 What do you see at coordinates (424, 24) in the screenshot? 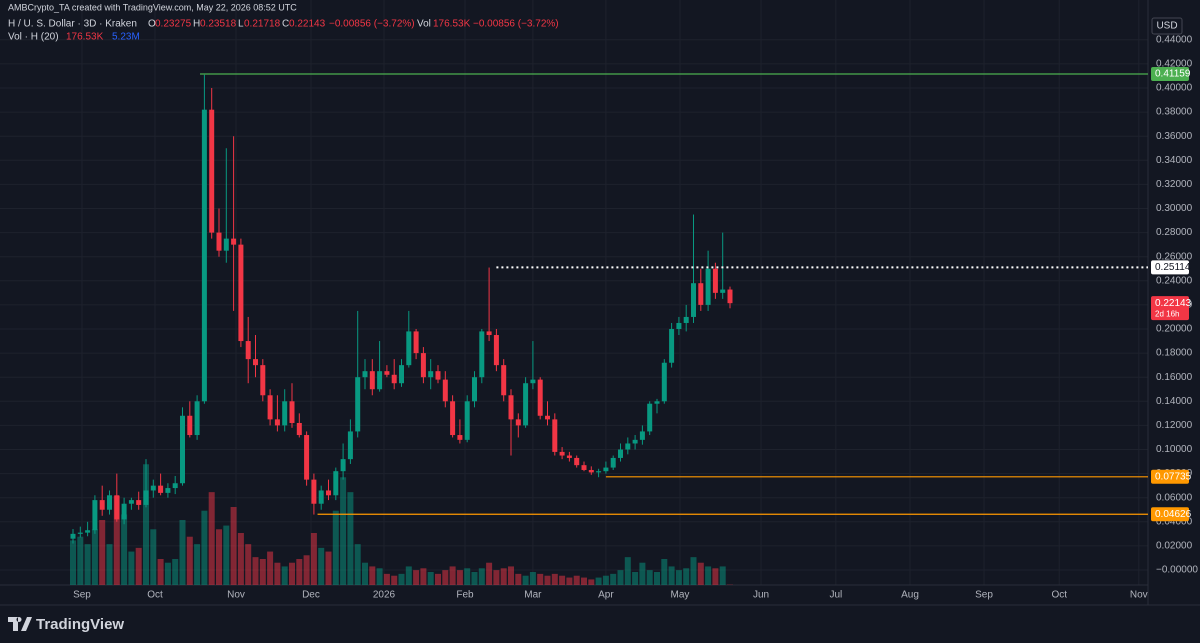
I see `legend-text: Vol` at bounding box center [424, 24].